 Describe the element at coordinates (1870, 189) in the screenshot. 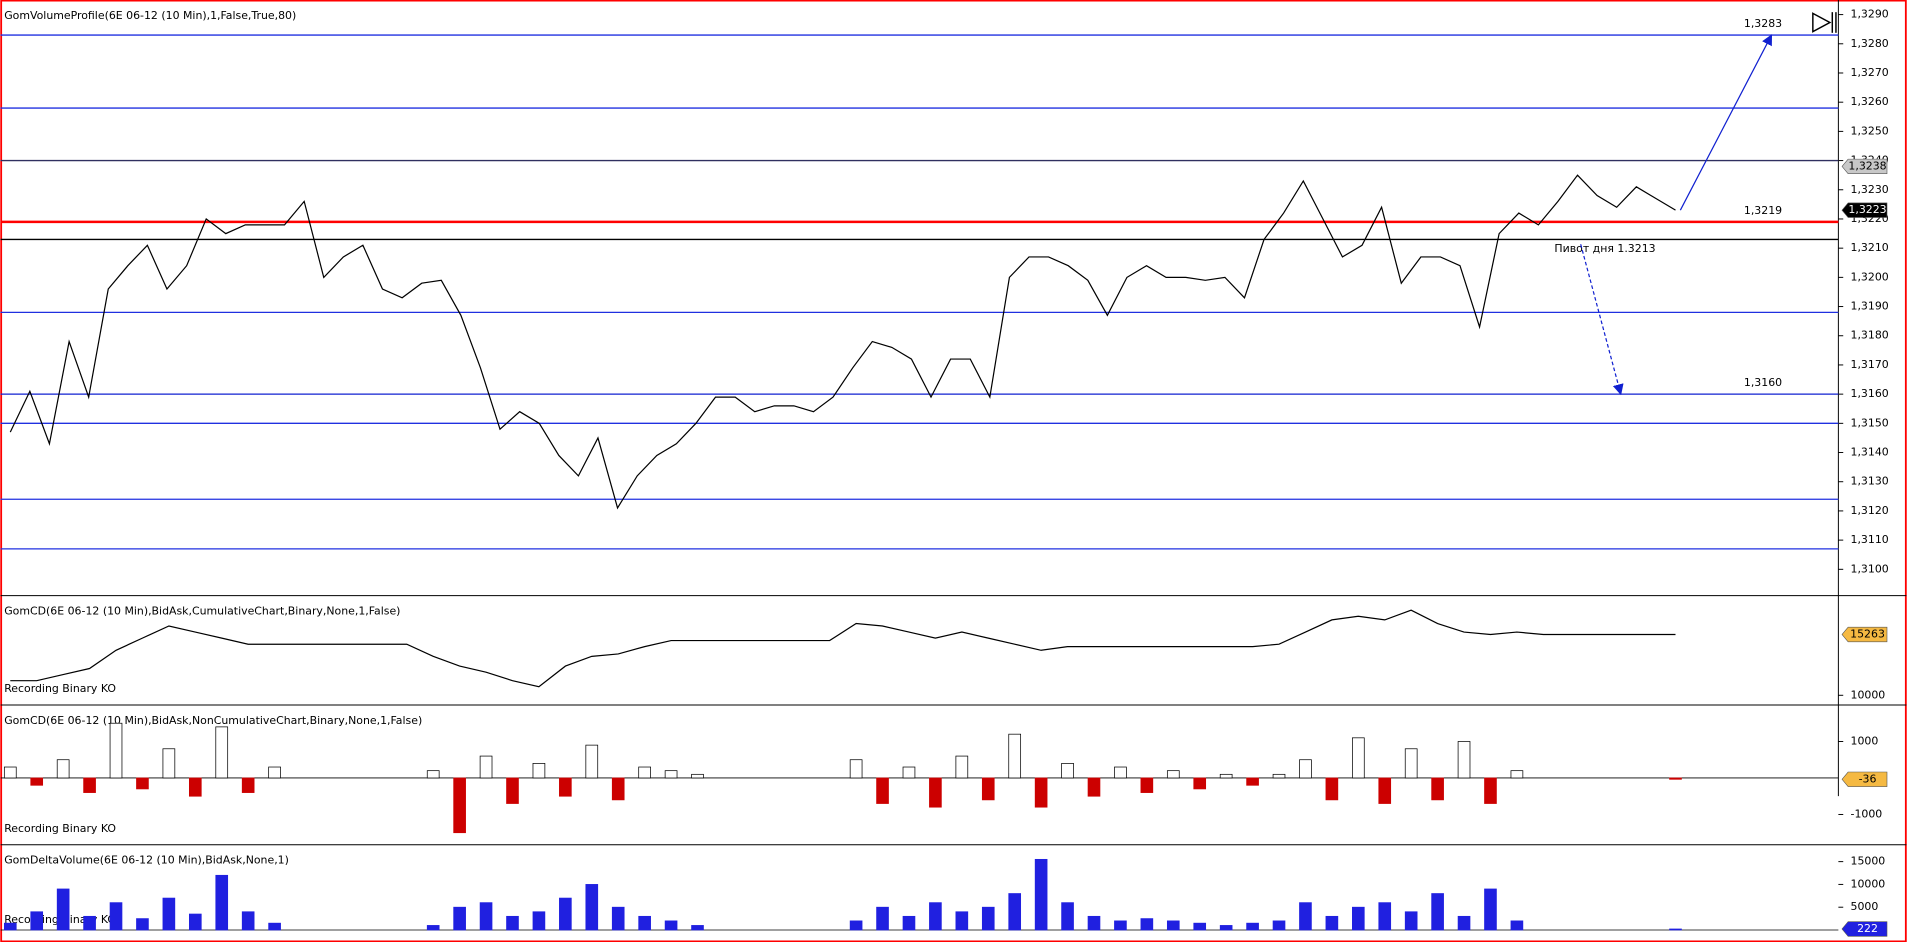

I see `y-tick-label: 1,3230` at that location.